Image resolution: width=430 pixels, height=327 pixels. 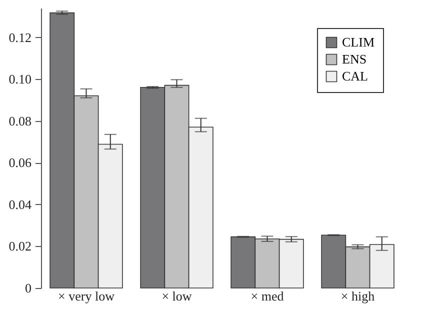 I want to click on legend-label: CLIM, so click(x=358, y=42).